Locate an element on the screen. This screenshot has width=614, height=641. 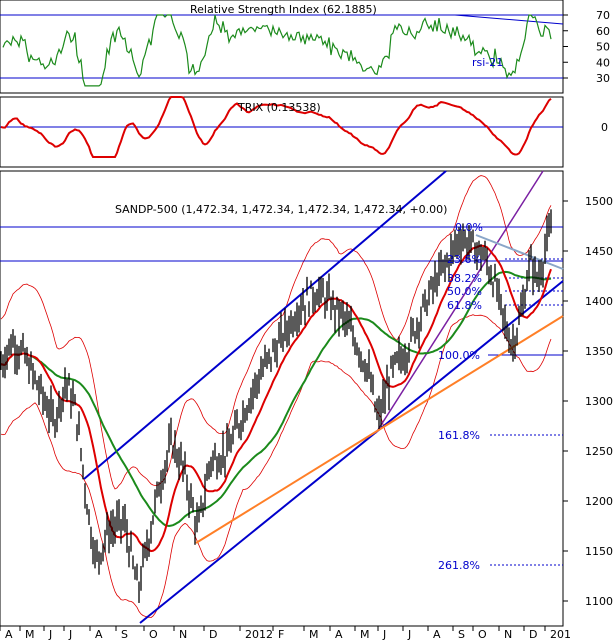
fib-label: 61.8% is located at coordinates (464, 305).